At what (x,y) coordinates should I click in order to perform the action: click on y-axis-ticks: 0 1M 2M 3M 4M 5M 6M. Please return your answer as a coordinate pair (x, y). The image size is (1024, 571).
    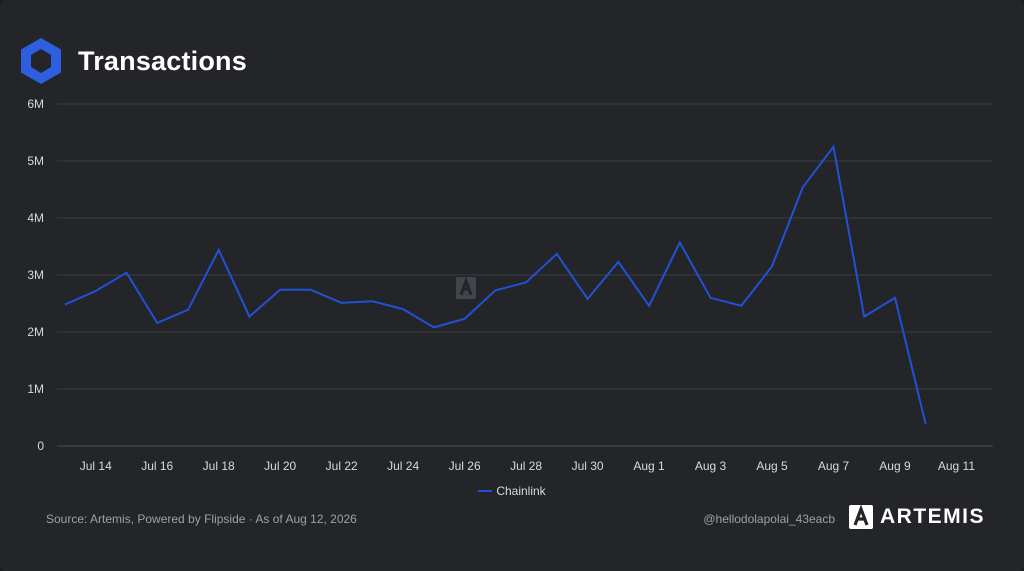
    Looking at the image, I should click on (35, 275).